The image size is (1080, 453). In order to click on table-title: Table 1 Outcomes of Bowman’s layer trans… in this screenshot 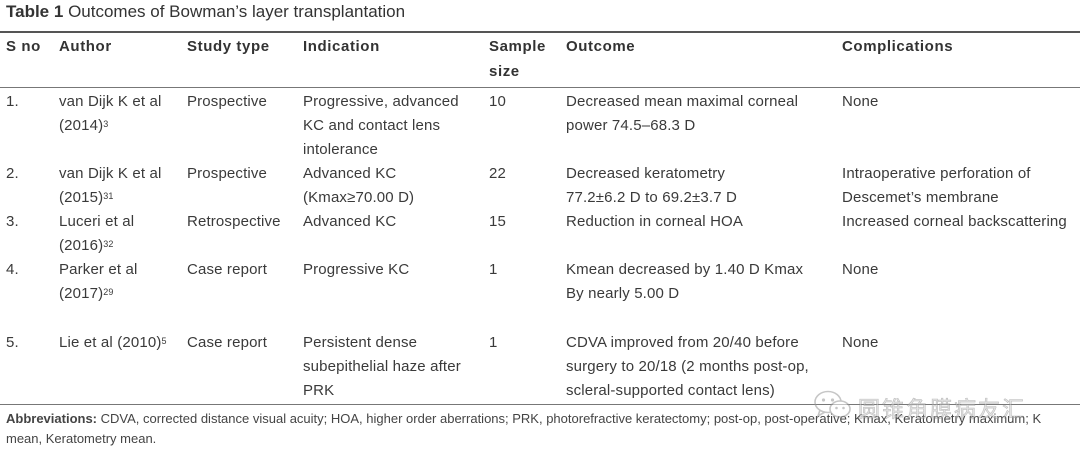, I will do `click(205, 12)`.